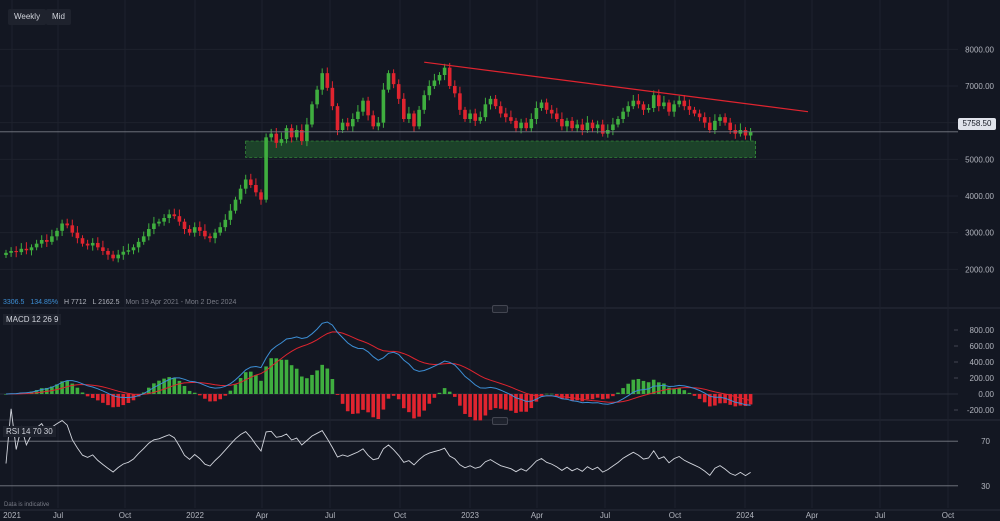 This screenshot has height=521, width=1000. I want to click on x-tick-label: Apr, so click(262, 515).